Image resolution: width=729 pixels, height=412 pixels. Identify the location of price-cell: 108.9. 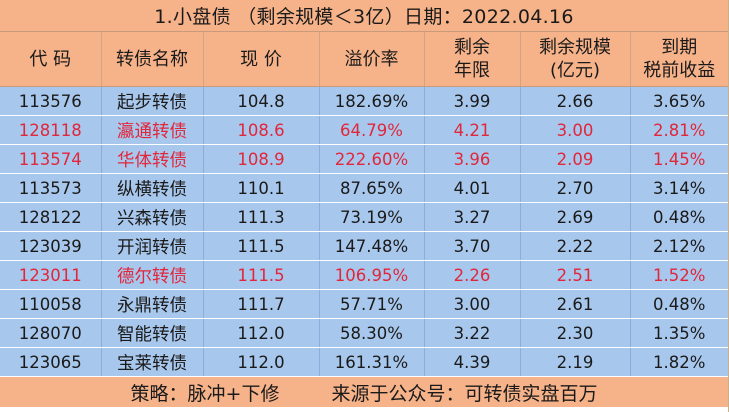
(260, 159).